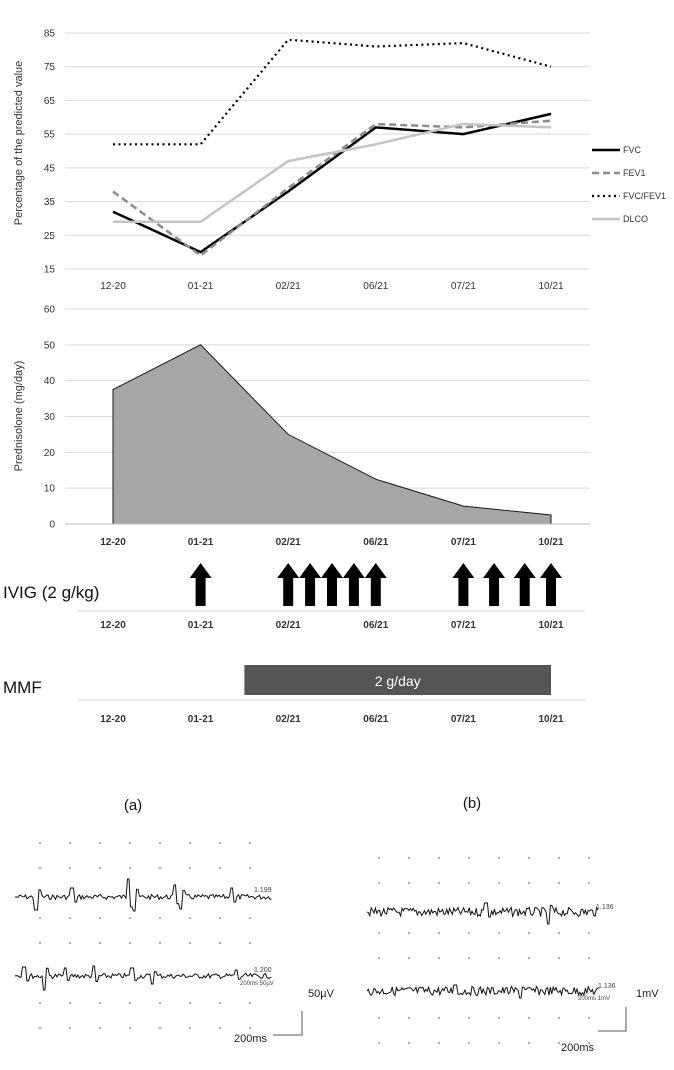 This screenshot has height=1070, width=674. I want to click on prednisolone-x-tick: 01-21, so click(201, 542).